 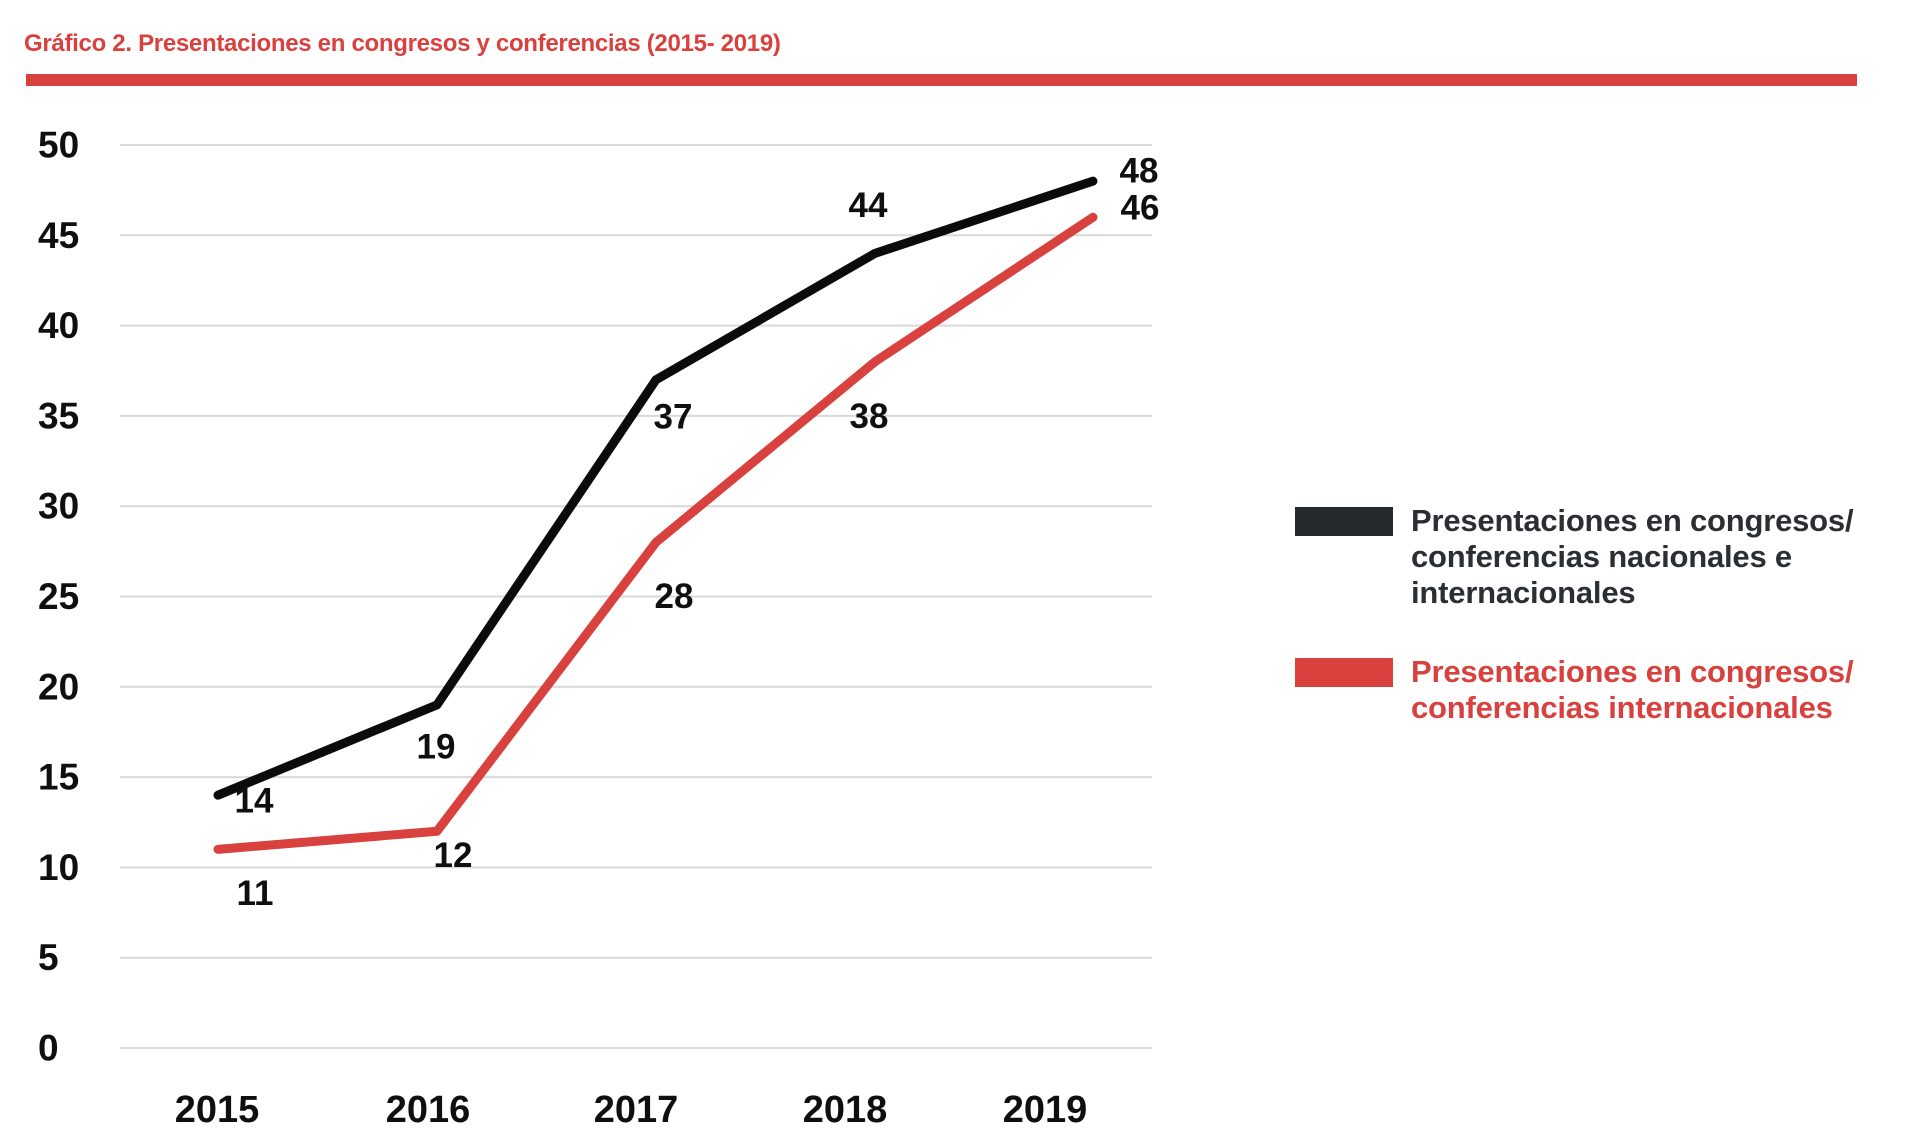 I want to click on y-tick-label-20: 20, so click(x=58, y=686).